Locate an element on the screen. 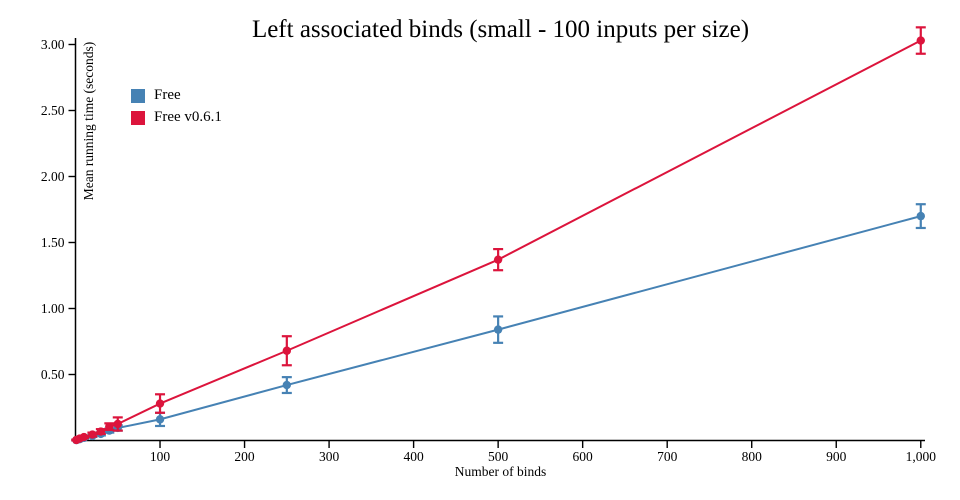 The height and width of the screenshot is (500, 960). legend-label-free: Free is located at coordinates (167, 95).